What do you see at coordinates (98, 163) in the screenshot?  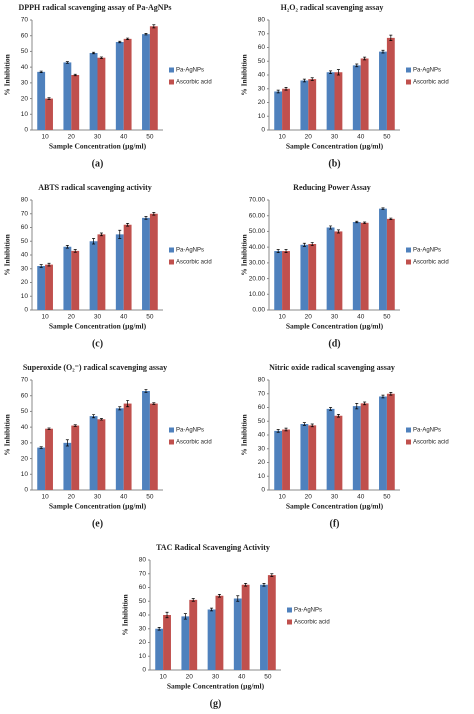 I see `panel-label: (a)` at bounding box center [98, 163].